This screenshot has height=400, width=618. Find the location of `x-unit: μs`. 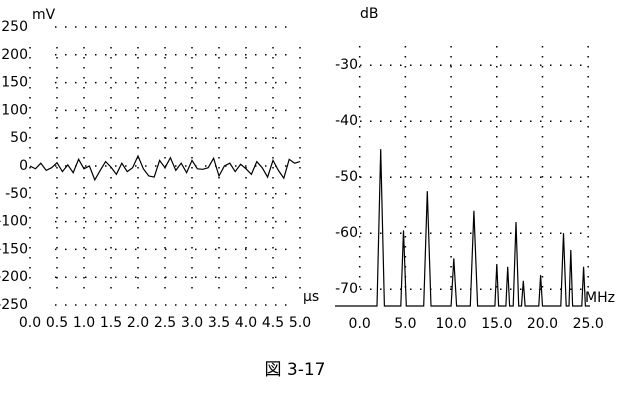

x-unit: μs is located at coordinates (311, 297).